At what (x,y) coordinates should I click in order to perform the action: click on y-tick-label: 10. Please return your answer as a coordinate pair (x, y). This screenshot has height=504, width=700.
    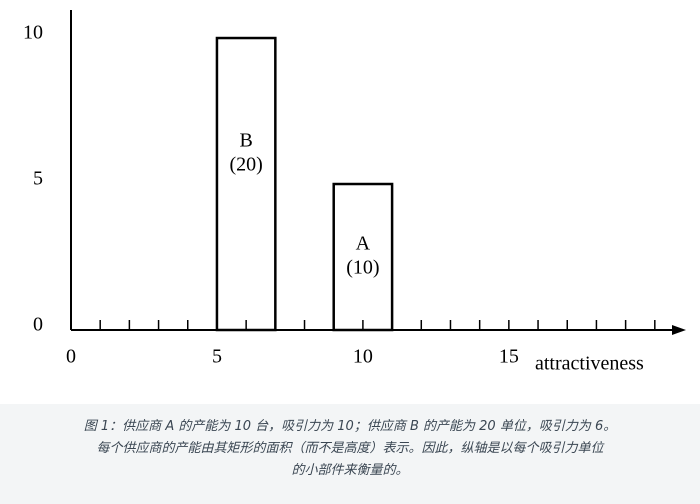
    Looking at the image, I should click on (33, 33).